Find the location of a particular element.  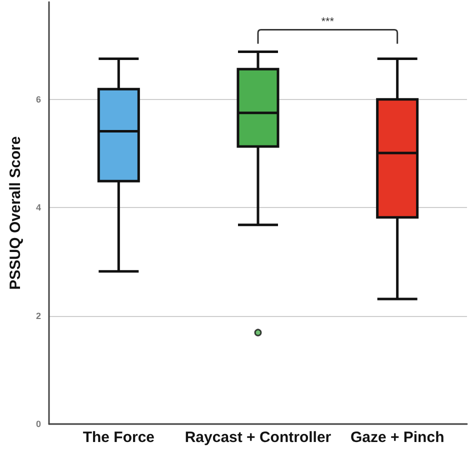

annotation: *** is located at coordinates (328, 22).